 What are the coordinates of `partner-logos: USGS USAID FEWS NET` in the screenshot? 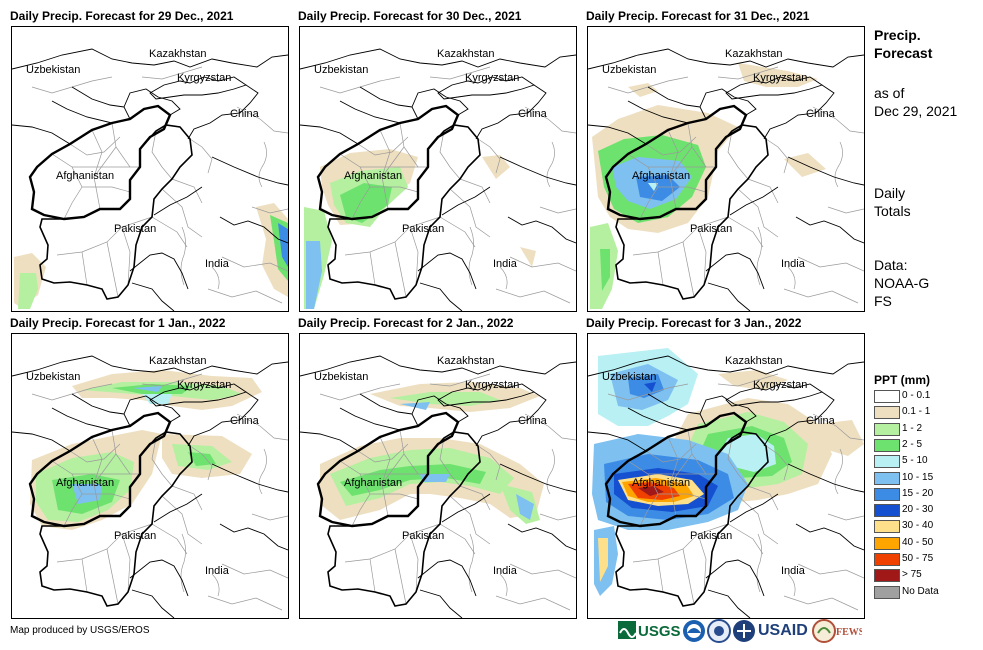 It's located at (753, 631).